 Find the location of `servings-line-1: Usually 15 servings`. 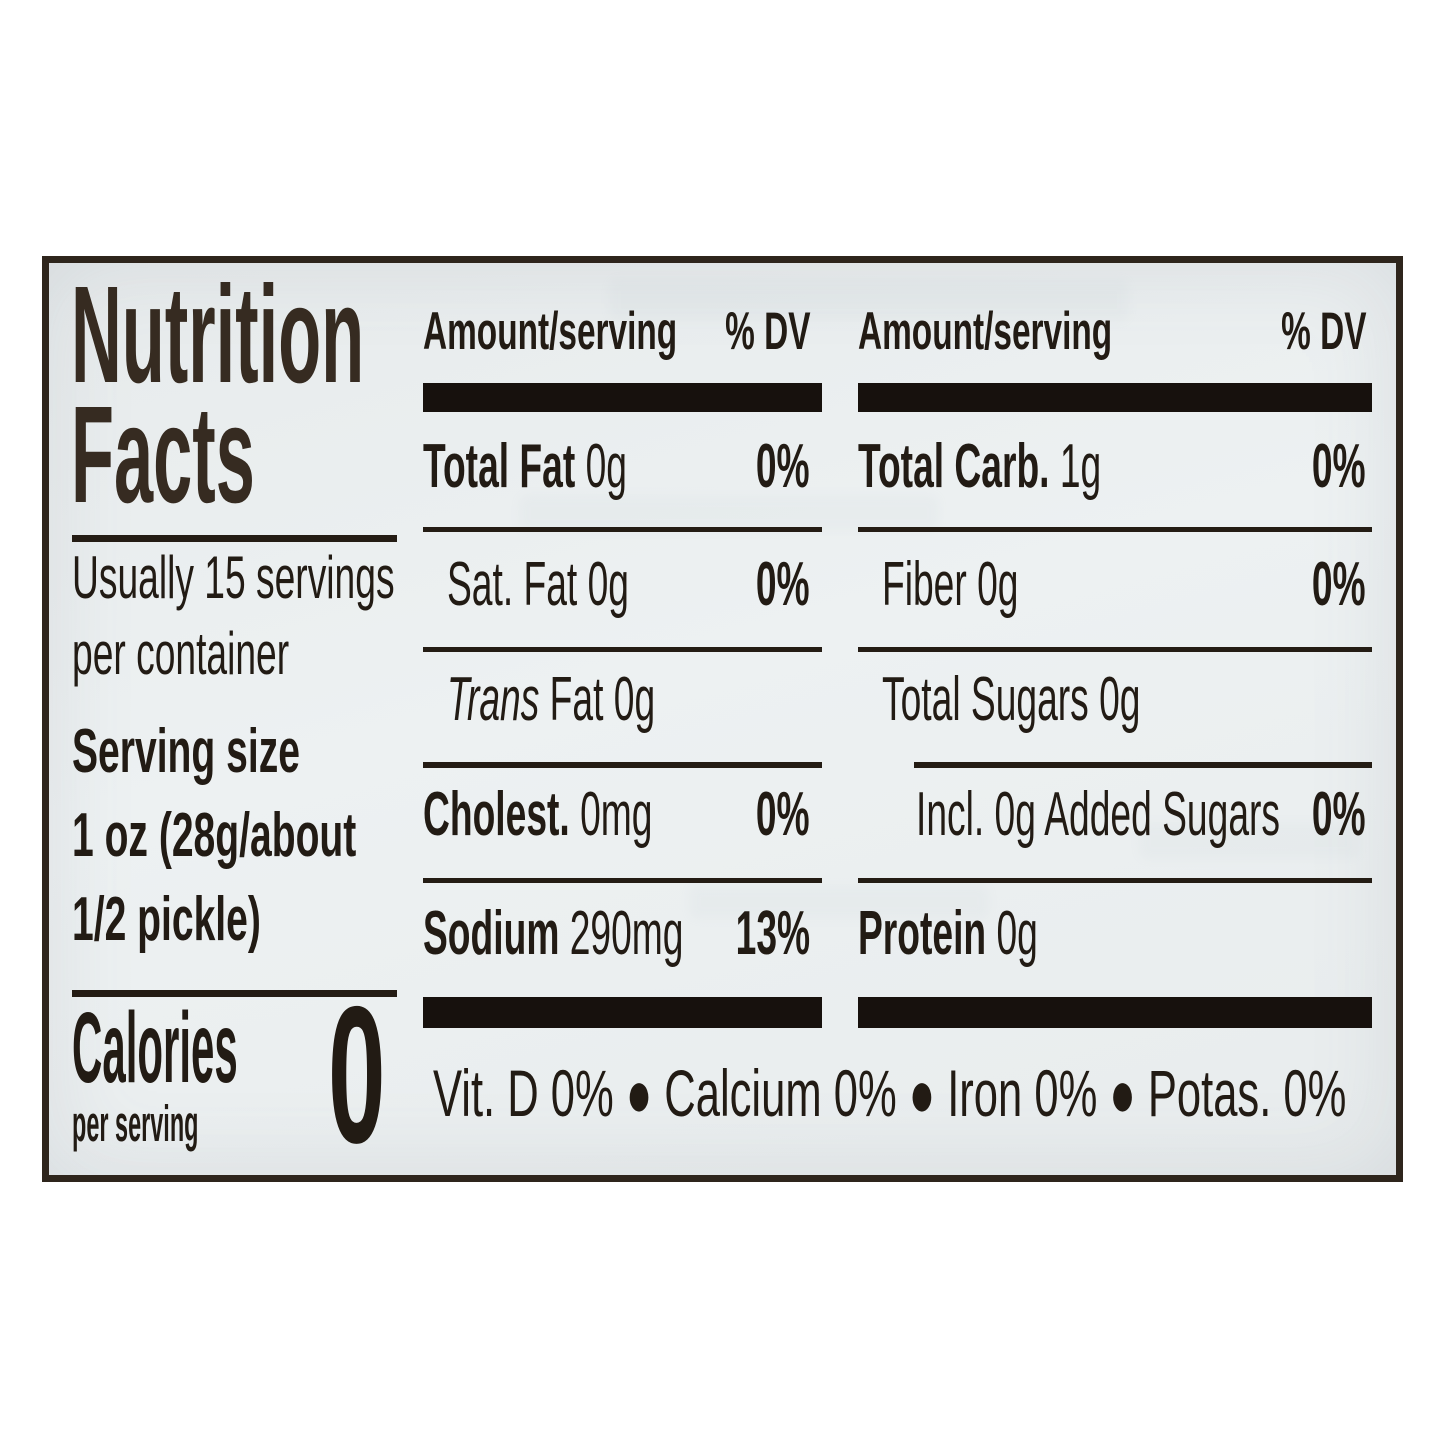

servings-line-1: Usually 15 servings is located at coordinates (233, 577).